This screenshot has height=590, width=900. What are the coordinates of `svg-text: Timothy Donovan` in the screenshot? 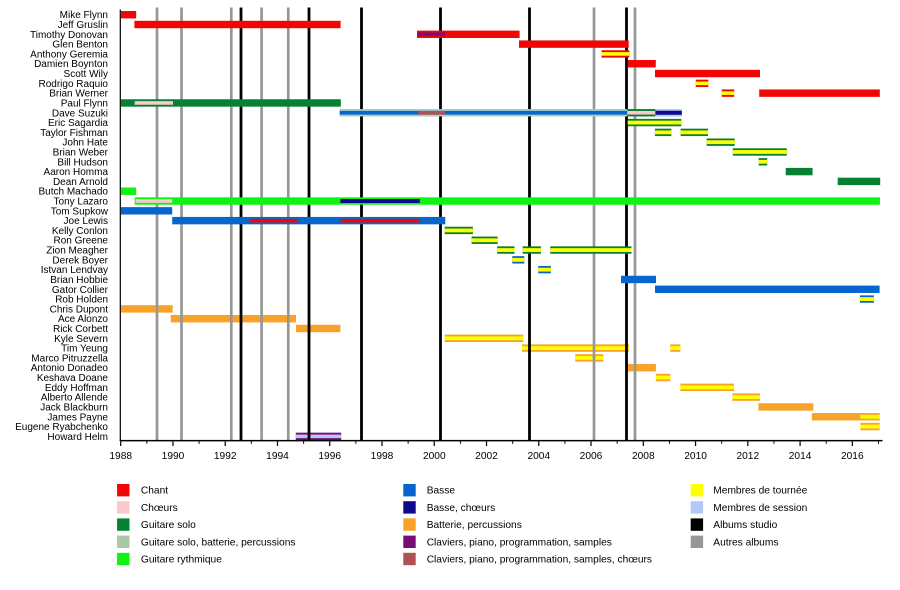 It's located at (69, 35).